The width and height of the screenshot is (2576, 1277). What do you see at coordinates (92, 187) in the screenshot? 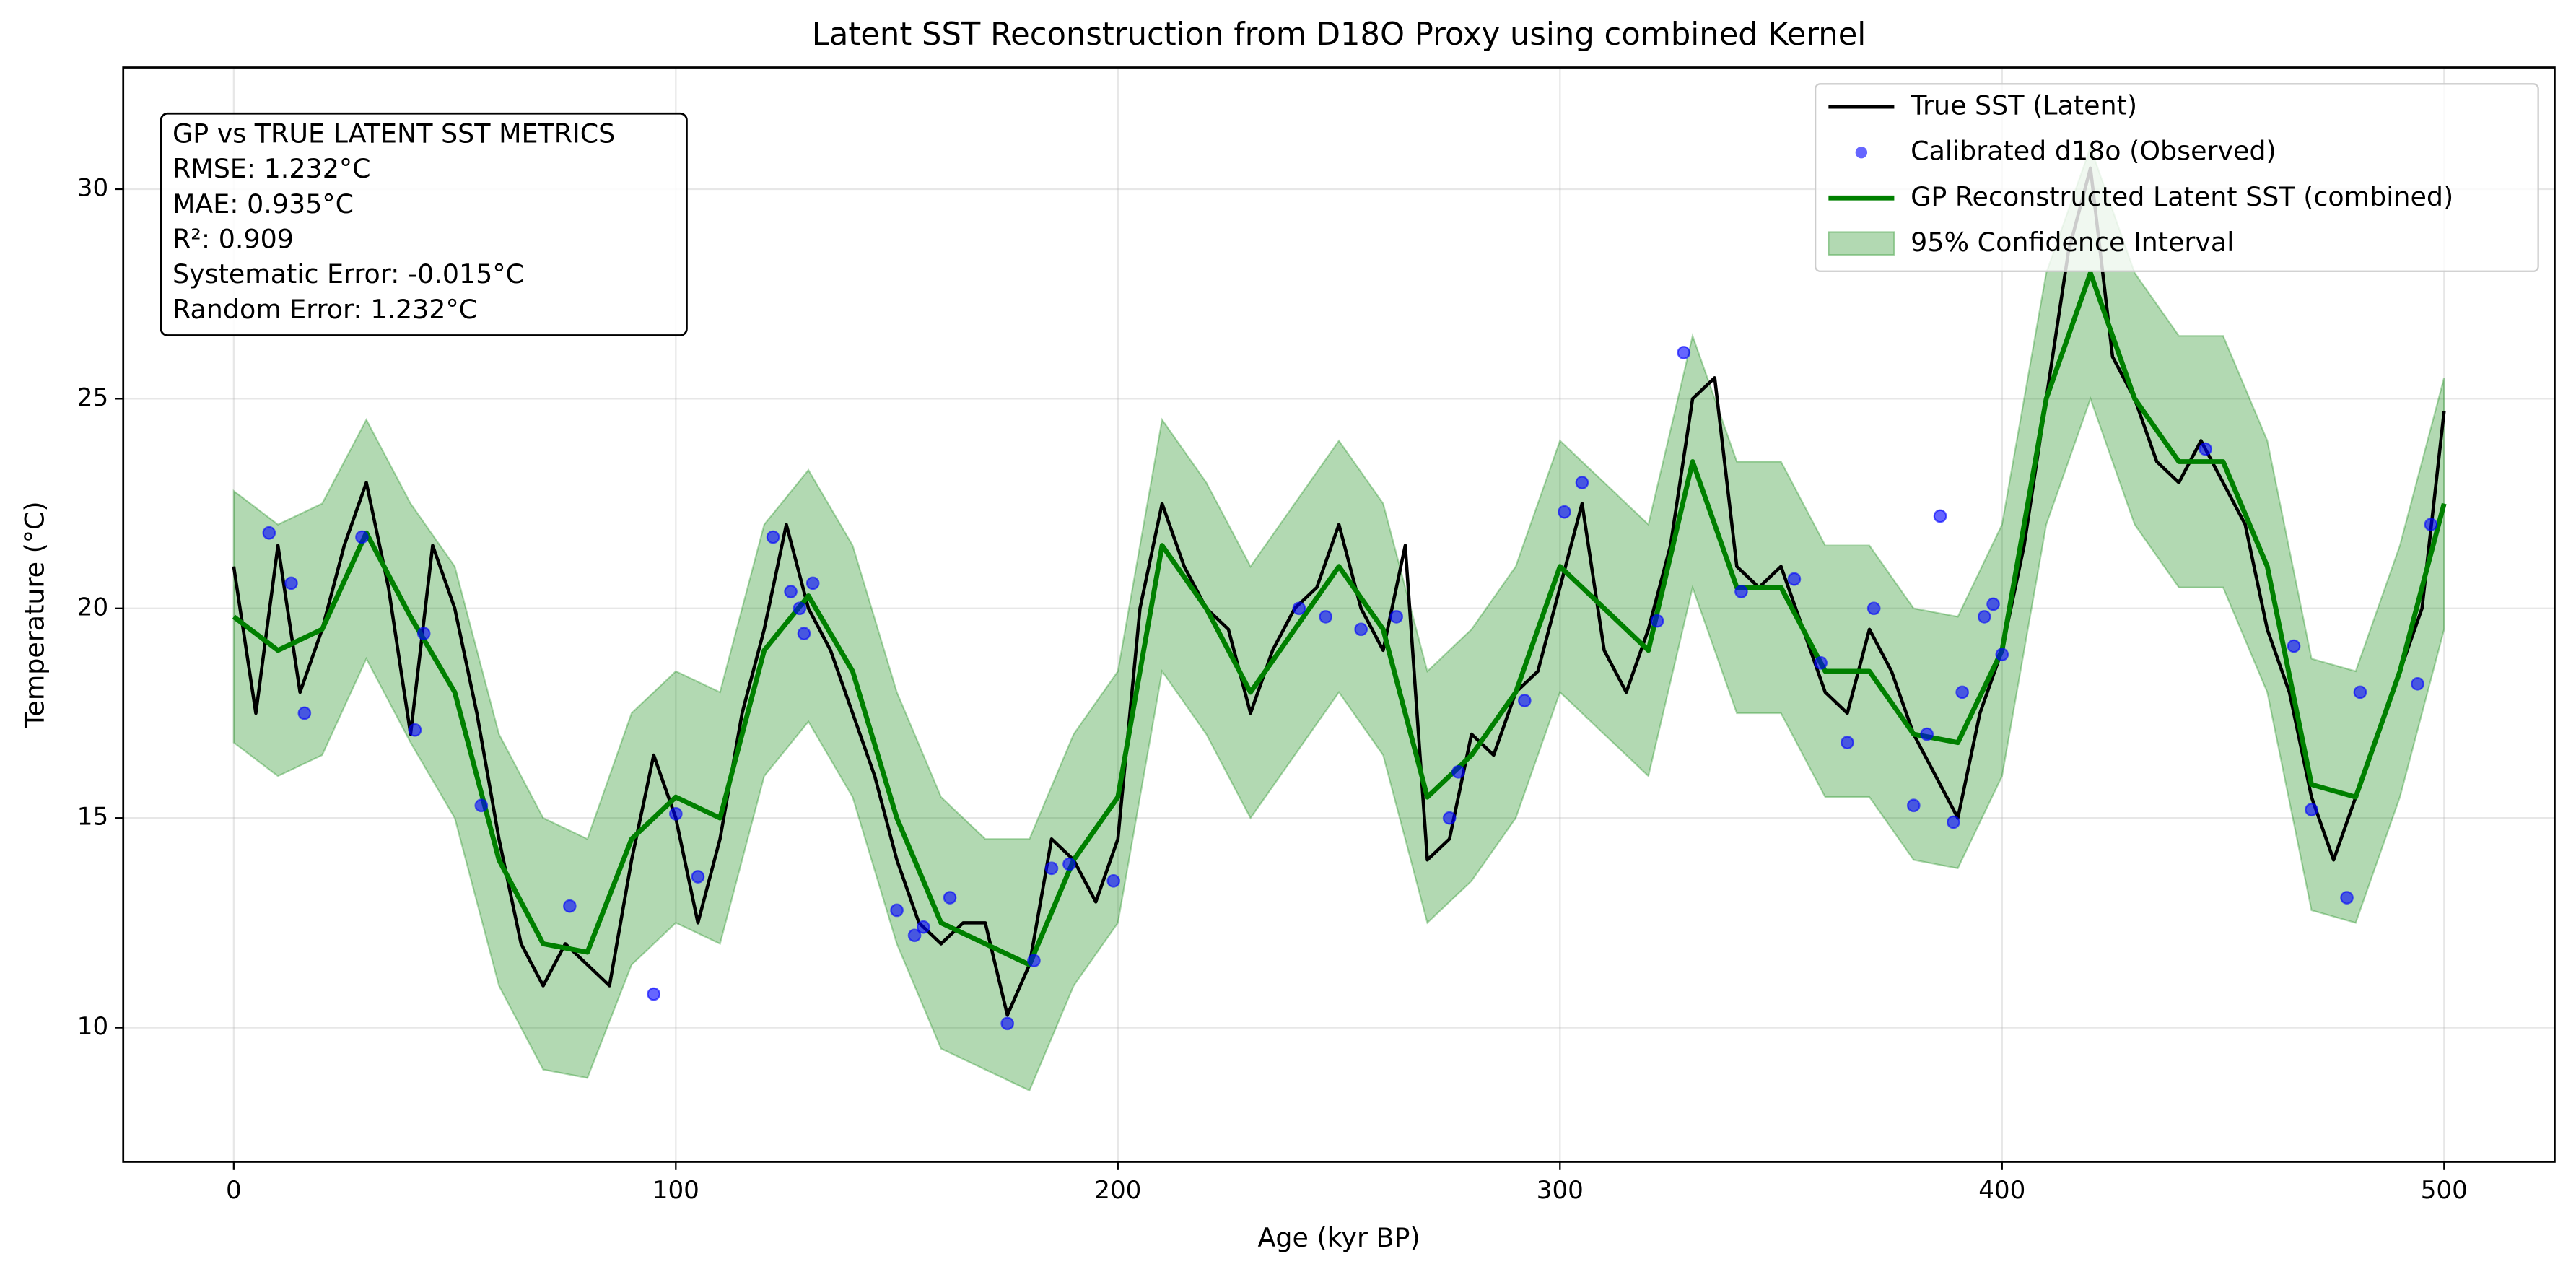
I see `y-tick-label: 30` at bounding box center [92, 187].